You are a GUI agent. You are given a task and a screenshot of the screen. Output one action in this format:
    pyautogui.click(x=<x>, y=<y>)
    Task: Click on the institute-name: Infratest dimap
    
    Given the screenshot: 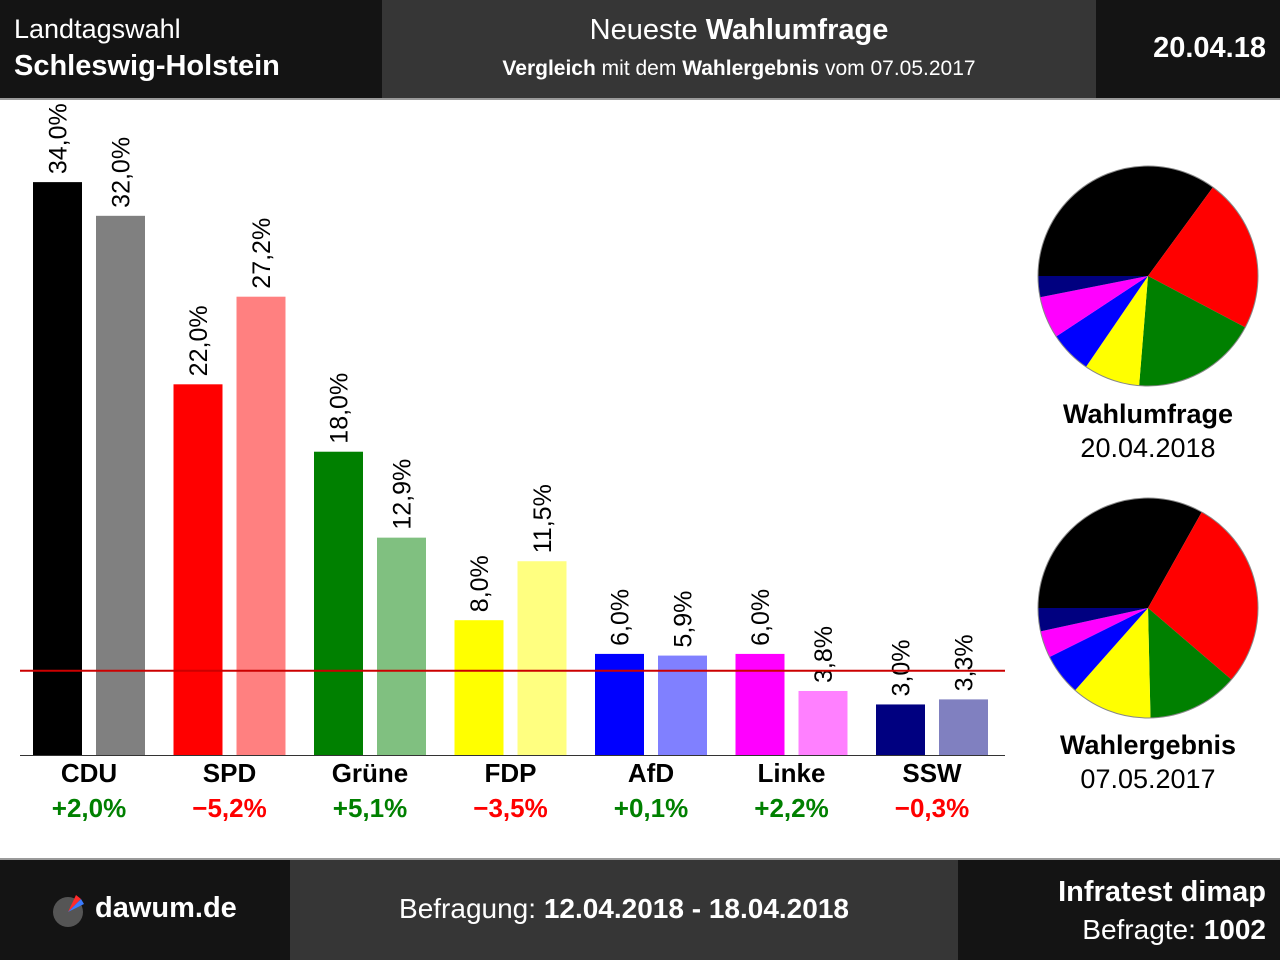 What is the action you would take?
    pyautogui.click(x=1162, y=892)
    